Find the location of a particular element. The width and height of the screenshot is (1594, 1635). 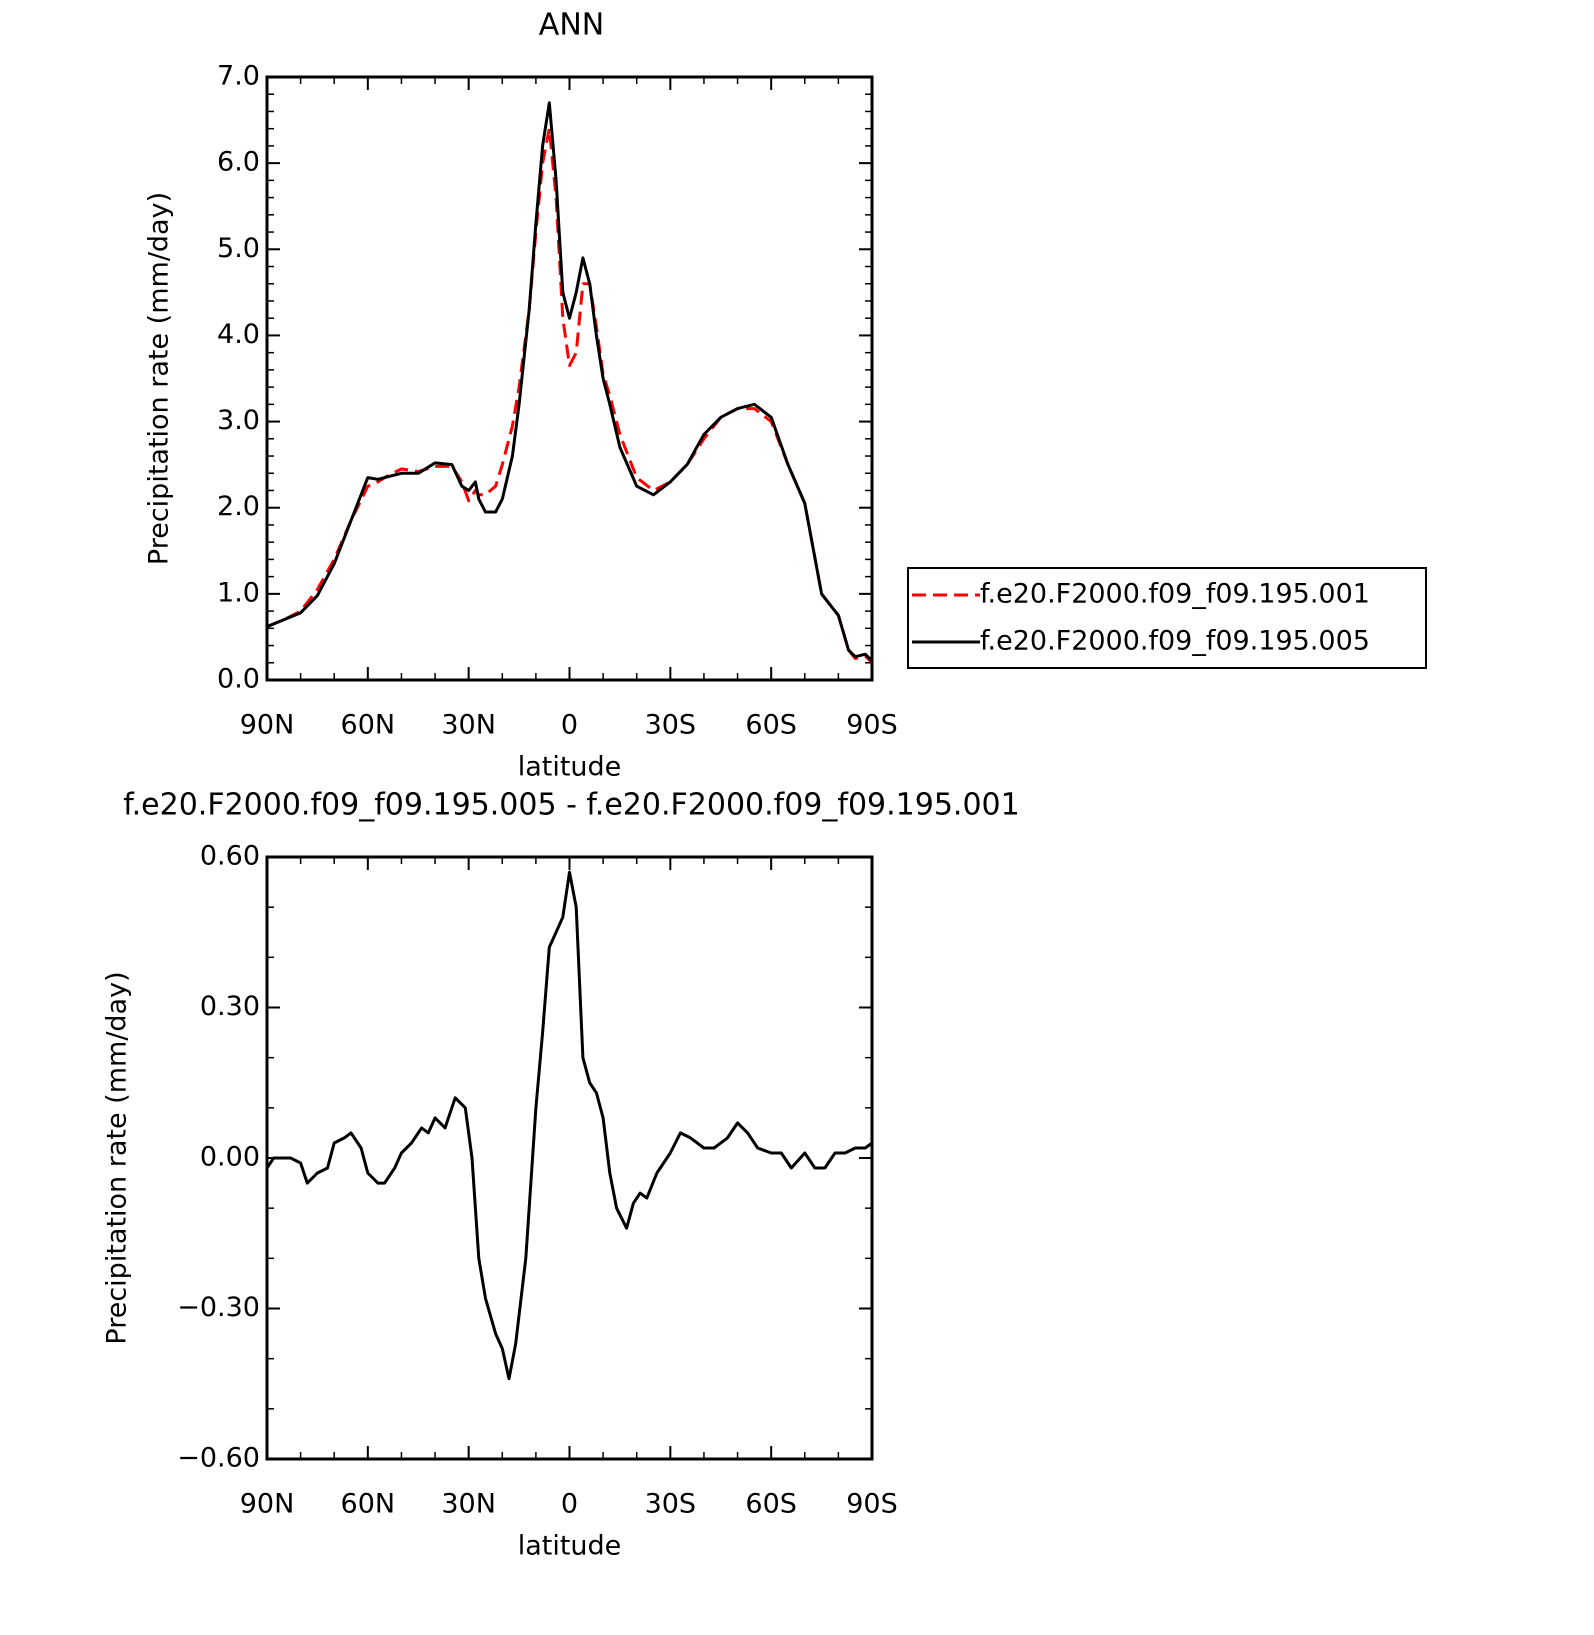

y-tick-label: 0.0 is located at coordinates (238, 679).